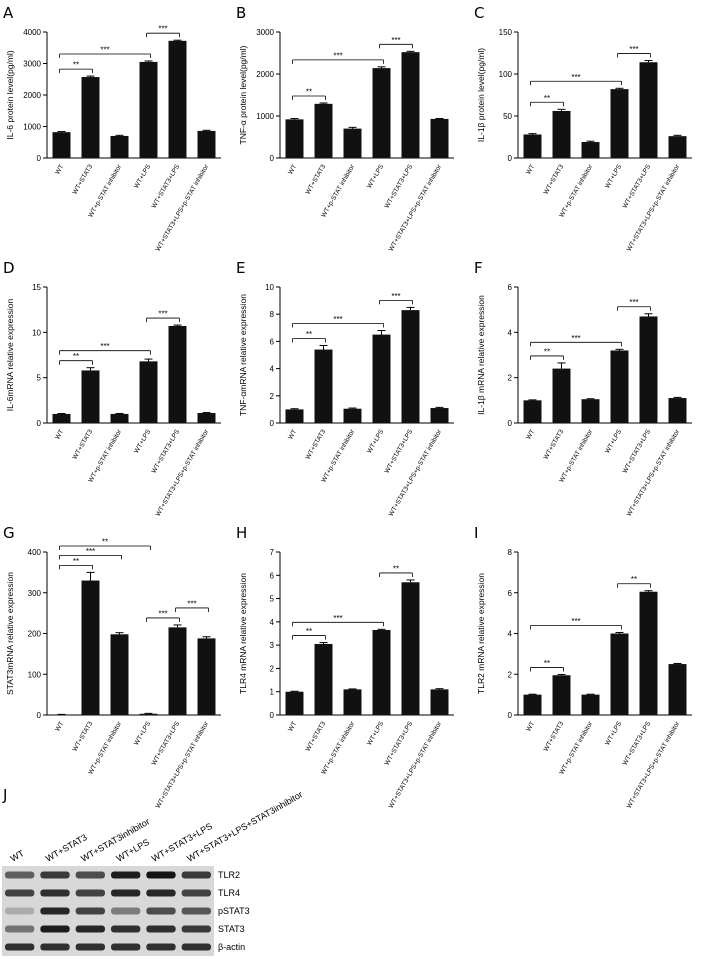 This screenshot has width=708, height=959. What do you see at coordinates (272, 369) in the screenshot?
I see `y-tick-label: 4` at bounding box center [272, 369].